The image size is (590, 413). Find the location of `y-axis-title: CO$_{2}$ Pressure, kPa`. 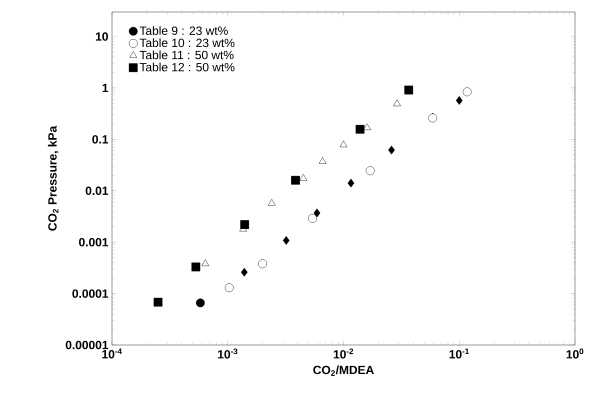

y-axis-title: CO$_{2}$ Pressure, kPa is located at coordinates (53, 178).